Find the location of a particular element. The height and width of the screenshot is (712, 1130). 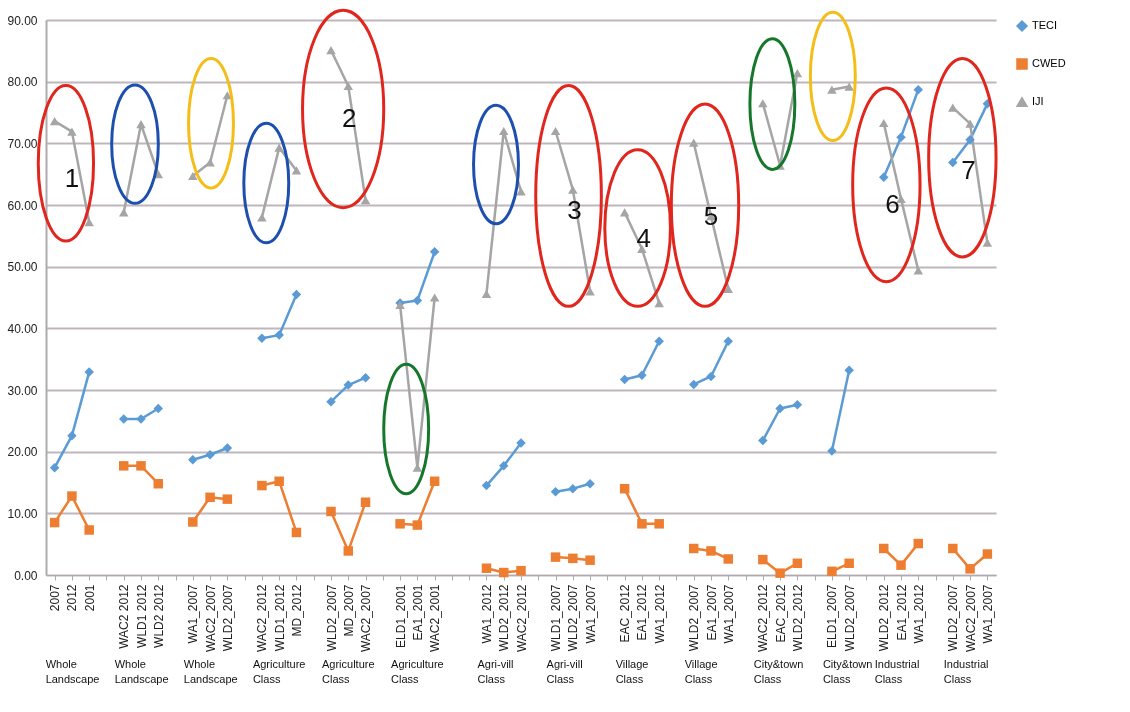

legend-label: TECI is located at coordinates (1045, 25).